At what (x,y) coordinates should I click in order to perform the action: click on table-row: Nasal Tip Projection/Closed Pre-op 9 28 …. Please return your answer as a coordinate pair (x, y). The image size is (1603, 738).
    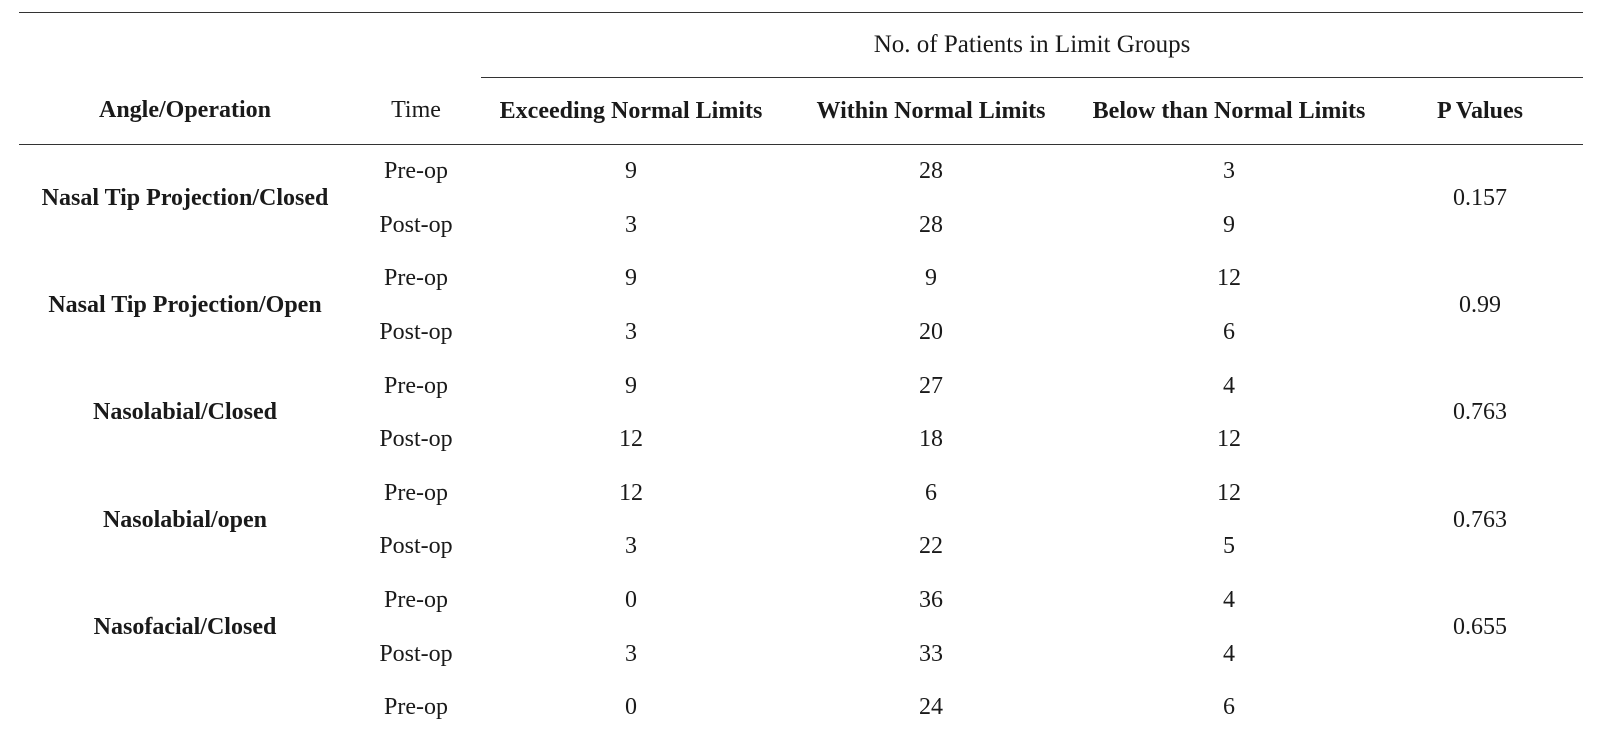
    Looking at the image, I should click on (801, 178).